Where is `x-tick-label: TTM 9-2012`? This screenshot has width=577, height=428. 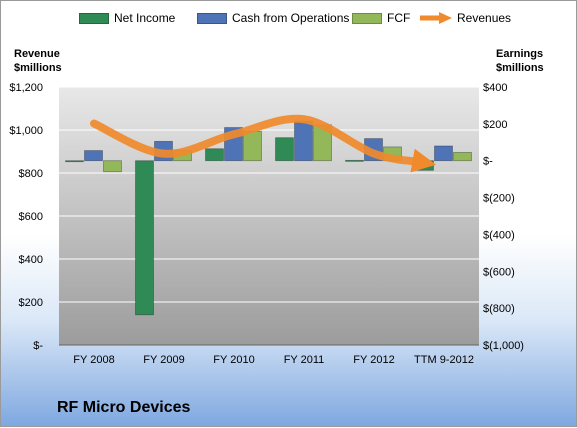 x-tick-label: TTM 9-2012 is located at coordinates (444, 360).